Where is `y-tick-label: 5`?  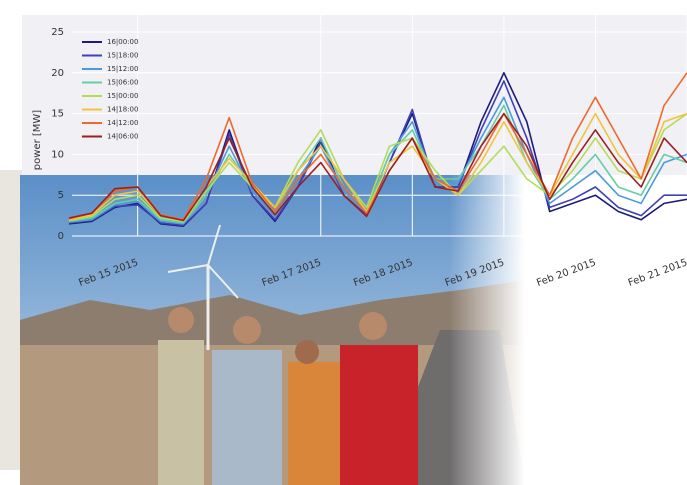
y-tick-label: 5 is located at coordinates (61, 195).